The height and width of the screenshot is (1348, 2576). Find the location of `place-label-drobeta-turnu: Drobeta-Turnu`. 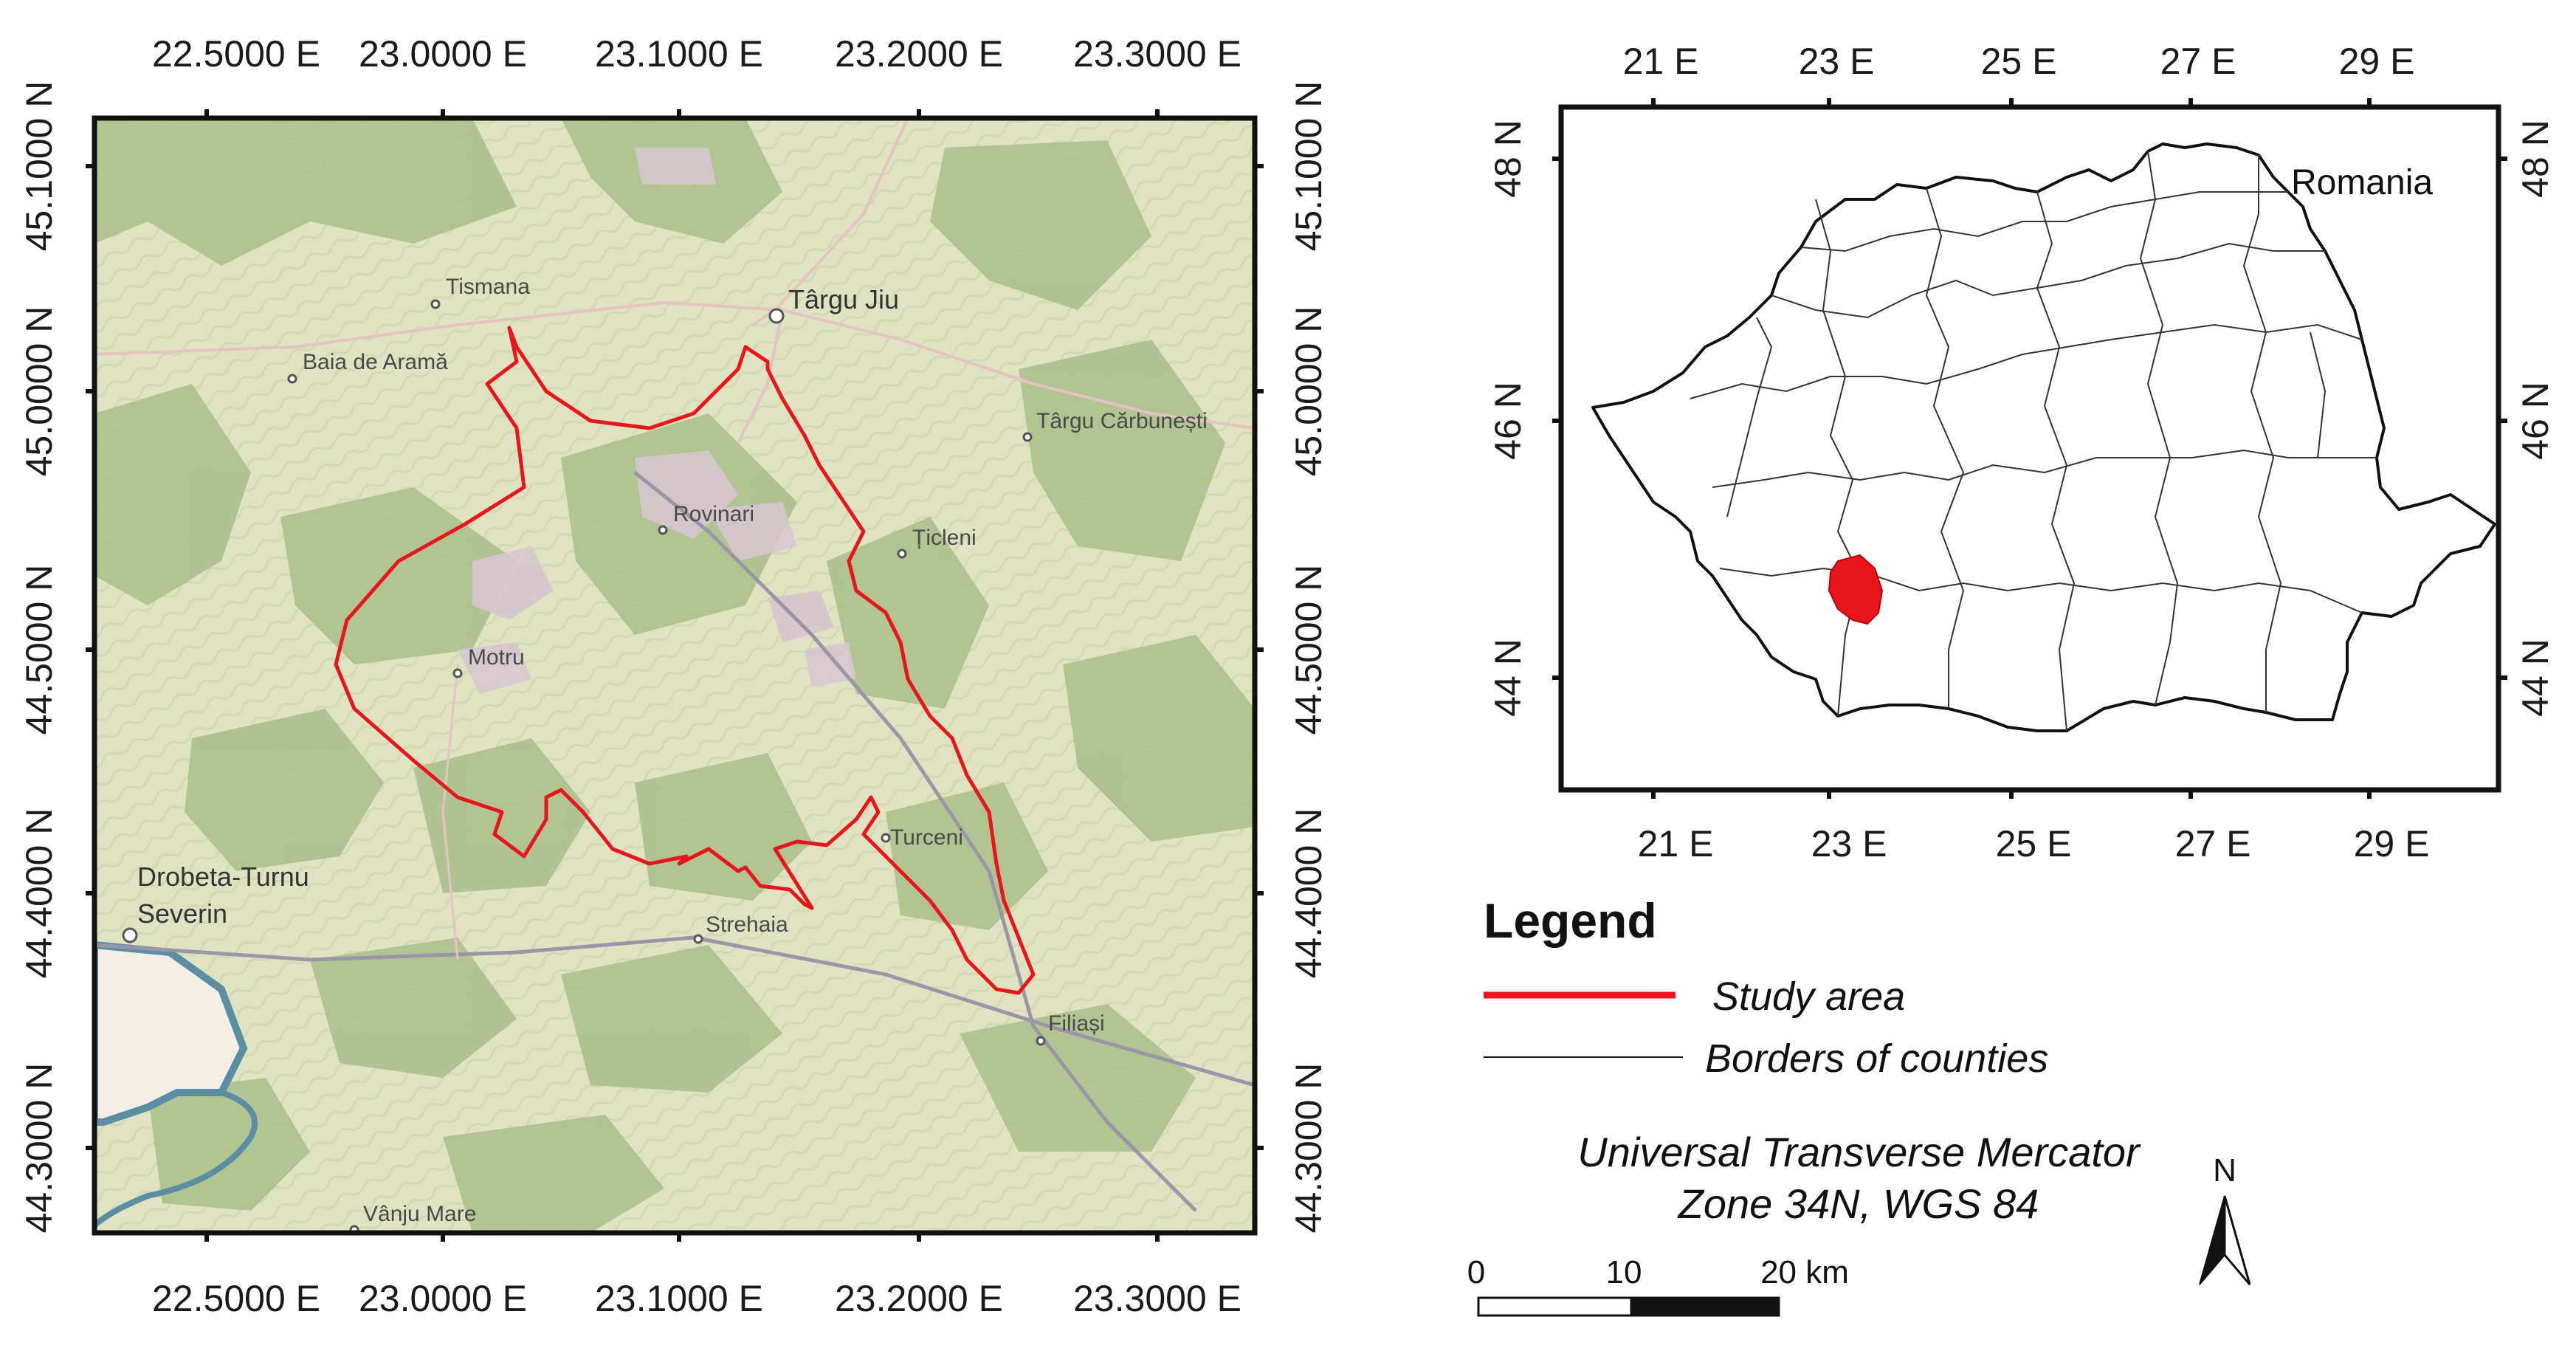

place-label-drobeta-turnu: Drobeta-Turnu is located at coordinates (223, 877).